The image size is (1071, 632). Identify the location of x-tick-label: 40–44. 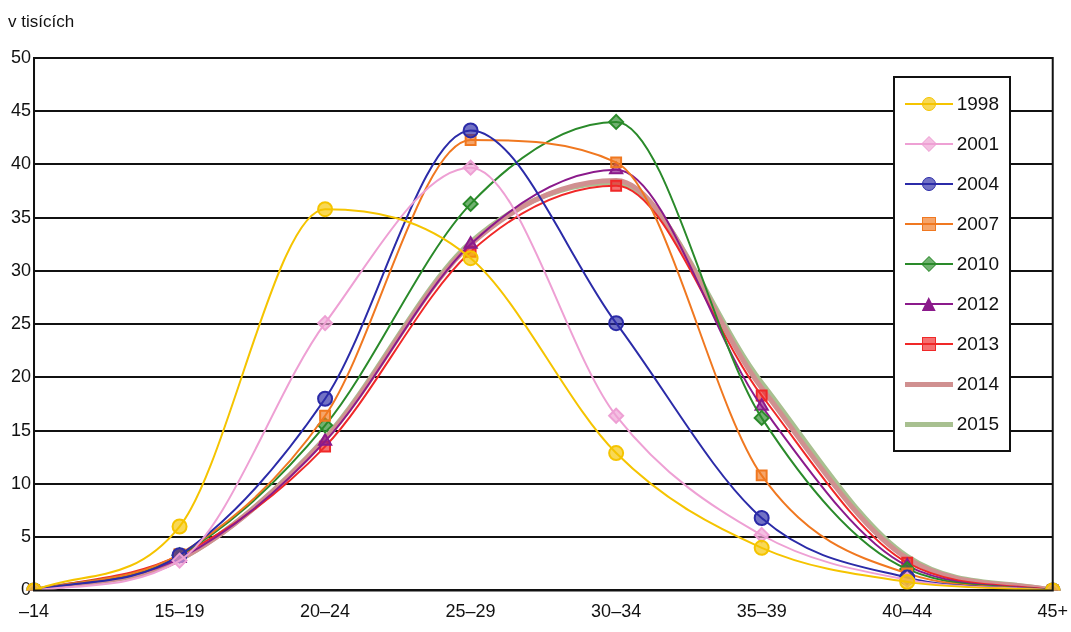
(907, 611).